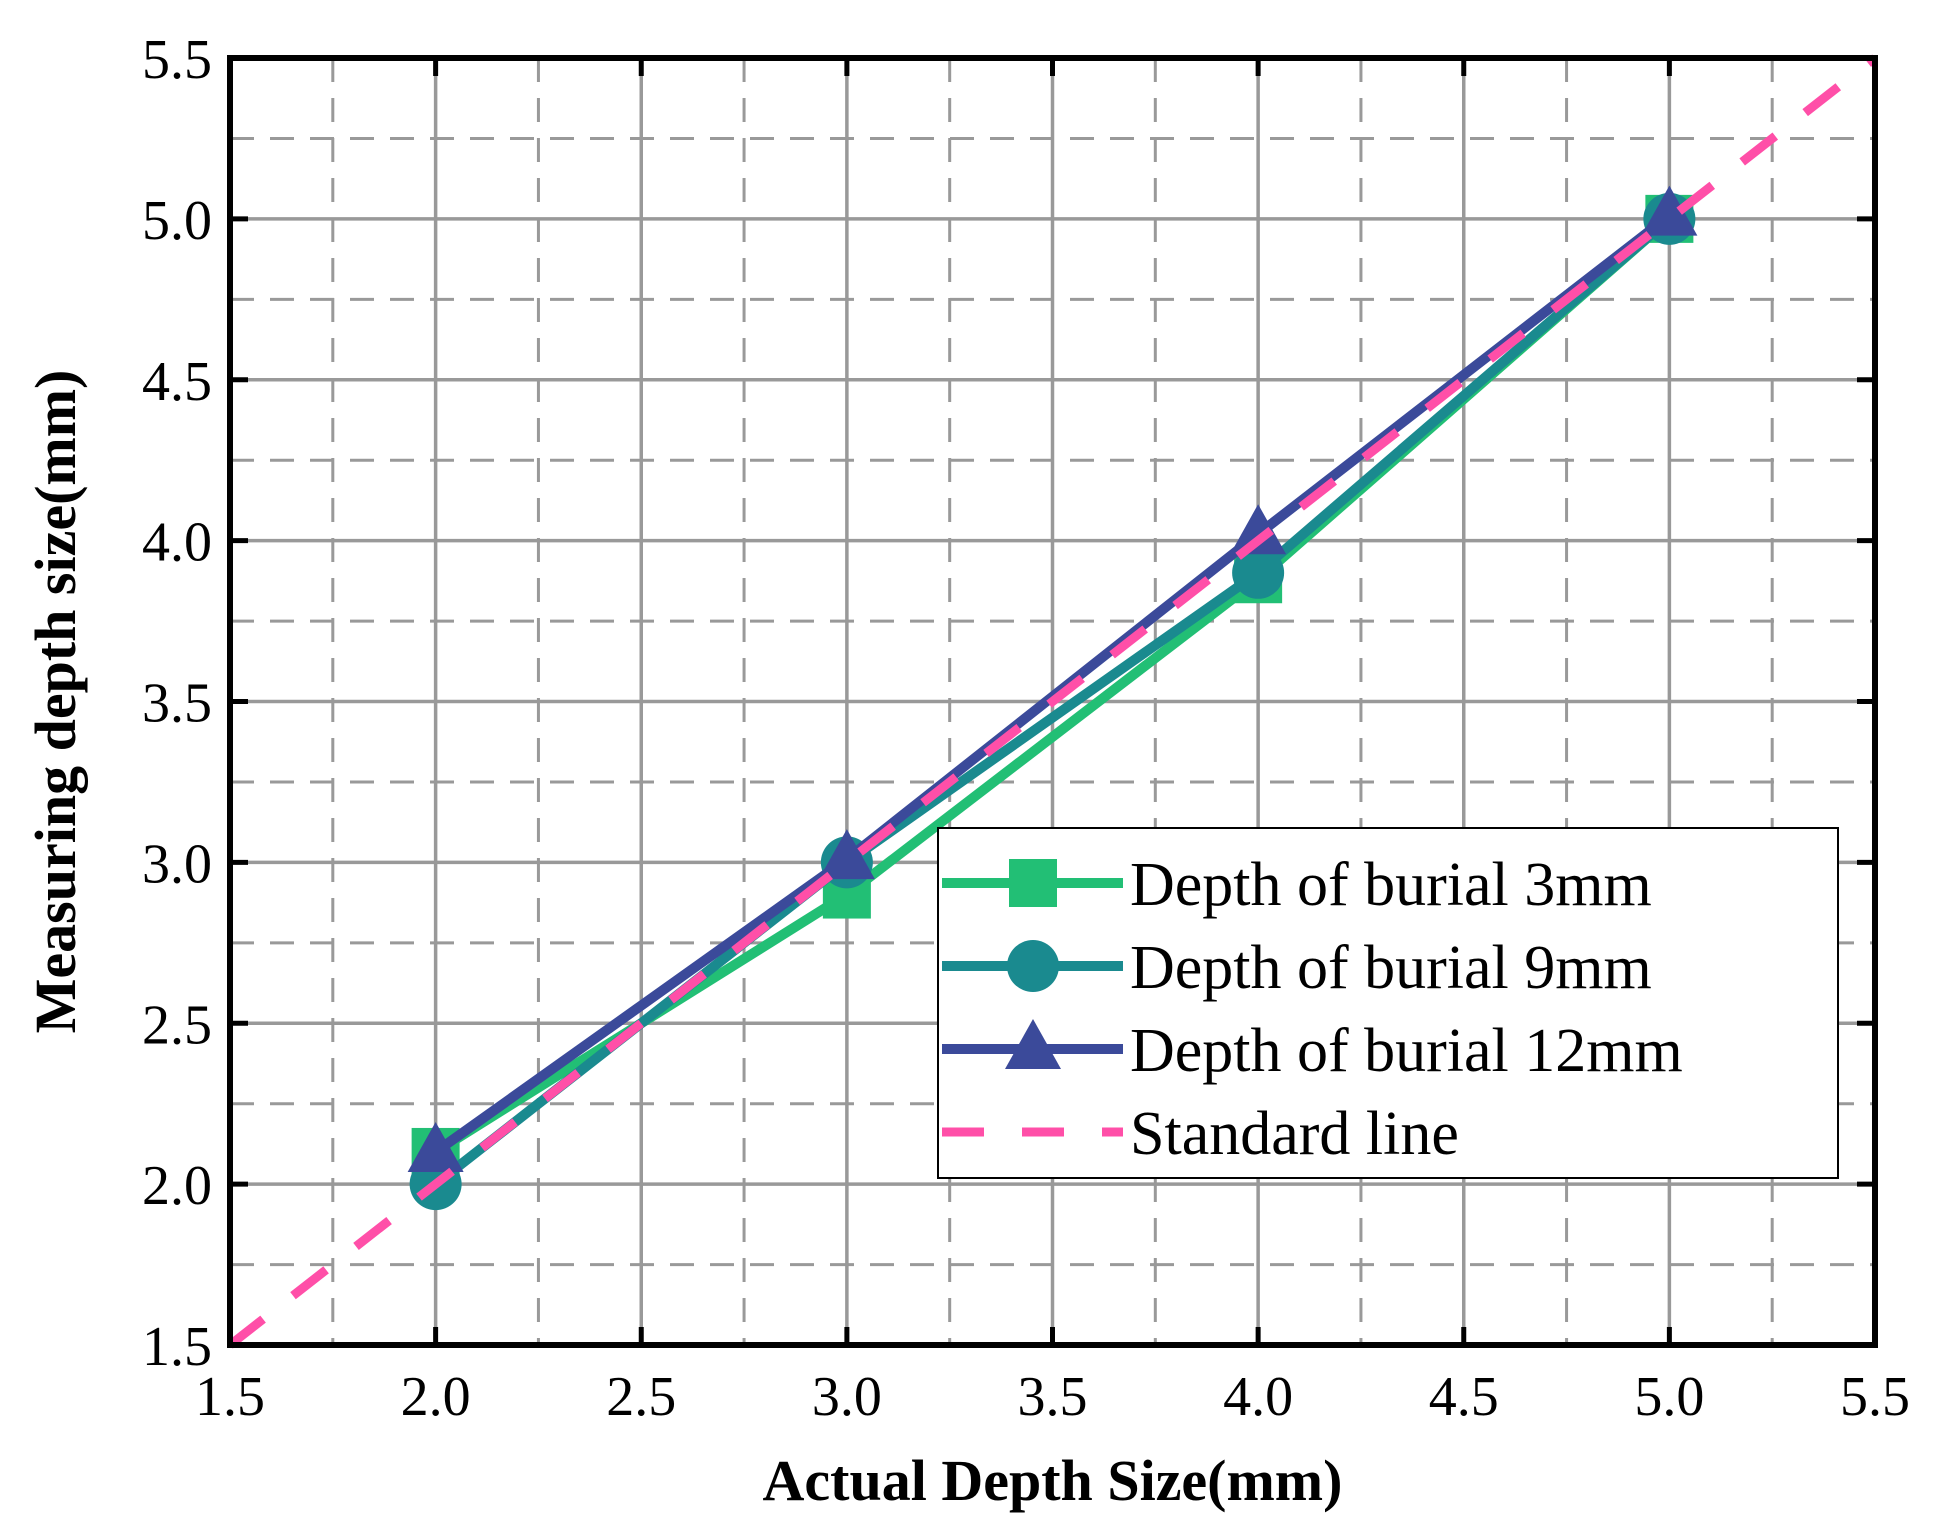 This screenshot has width=1936, height=1535. Describe the element at coordinates (177, 1347) in the screenshot. I see `y-tick-label: 1.5` at that location.